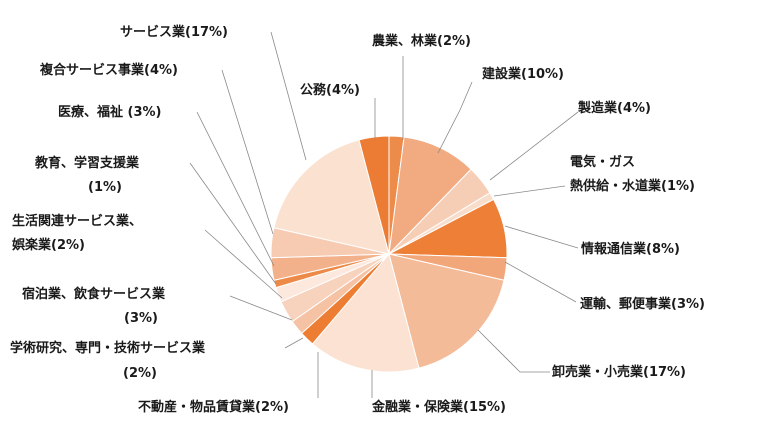  Describe the element at coordinates (630, 249) in the screenshot. I see `label-info: 情報通信業(8%)` at that location.